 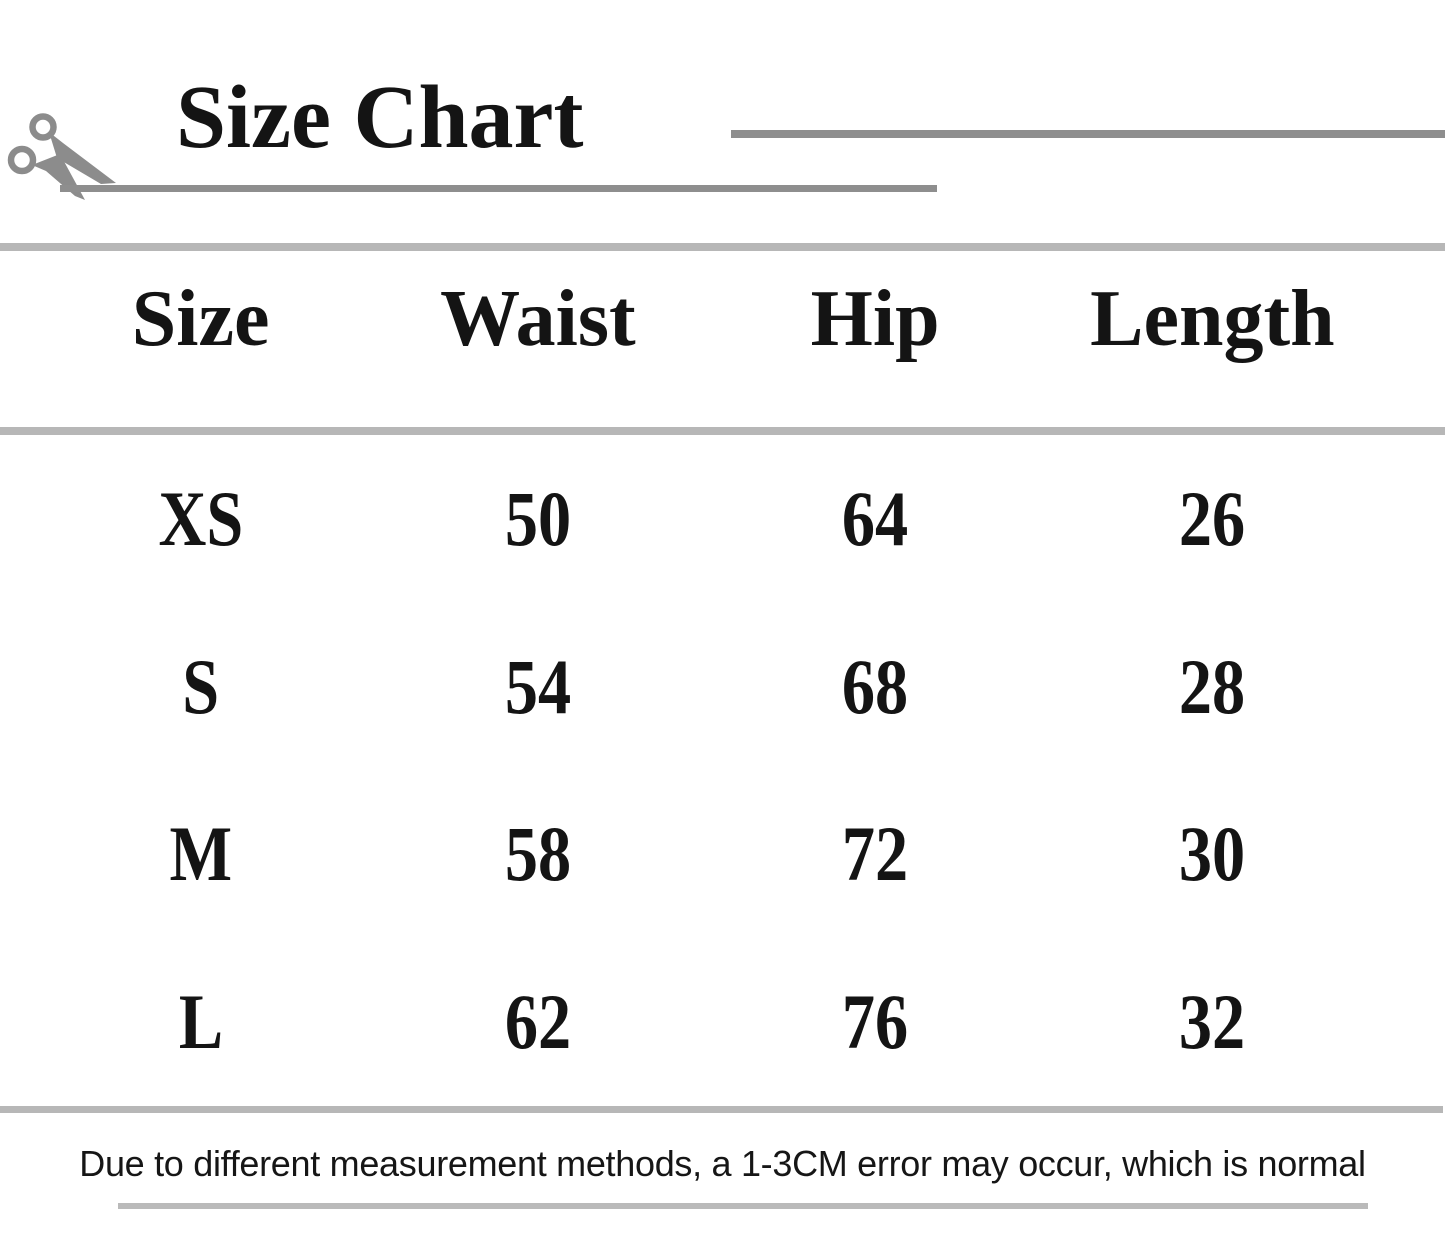 I want to click on hip-value: 76, so click(x=875, y=1022).